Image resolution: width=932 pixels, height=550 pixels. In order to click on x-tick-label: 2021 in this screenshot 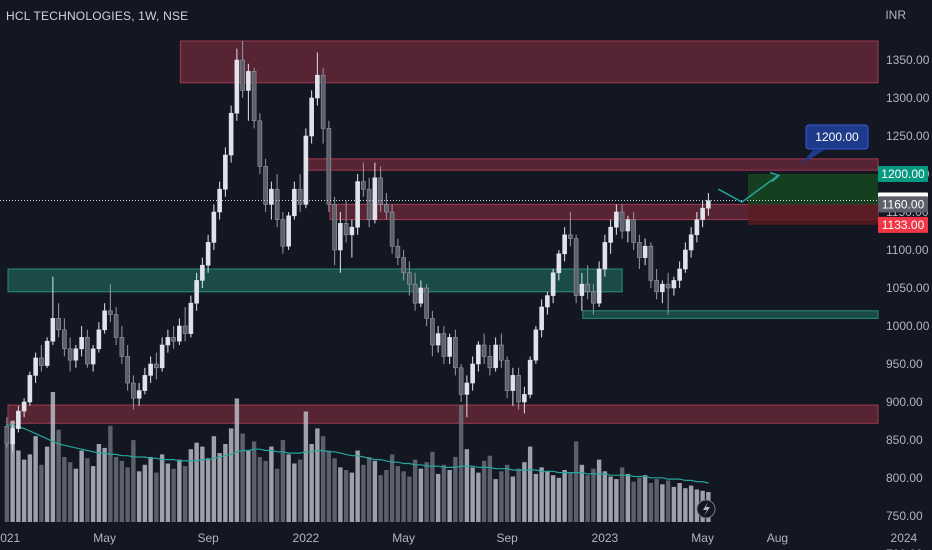, I will do `click(10, 538)`.